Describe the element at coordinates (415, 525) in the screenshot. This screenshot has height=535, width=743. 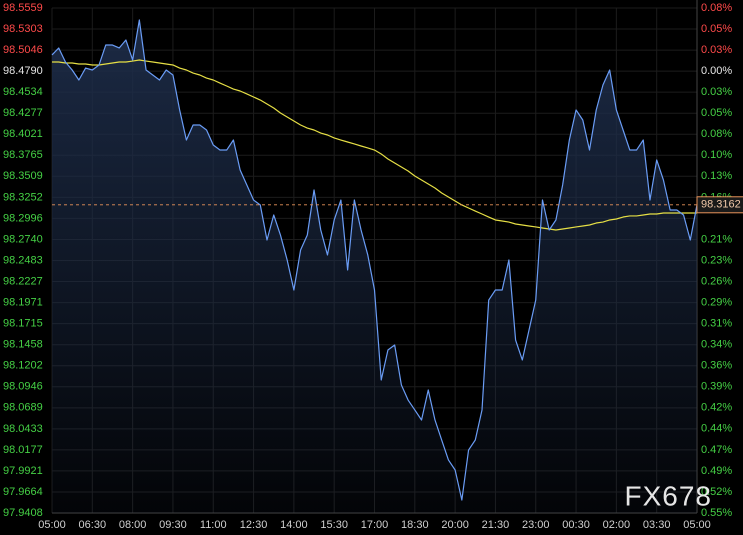
I see `x-tick-label: 18:30` at that location.